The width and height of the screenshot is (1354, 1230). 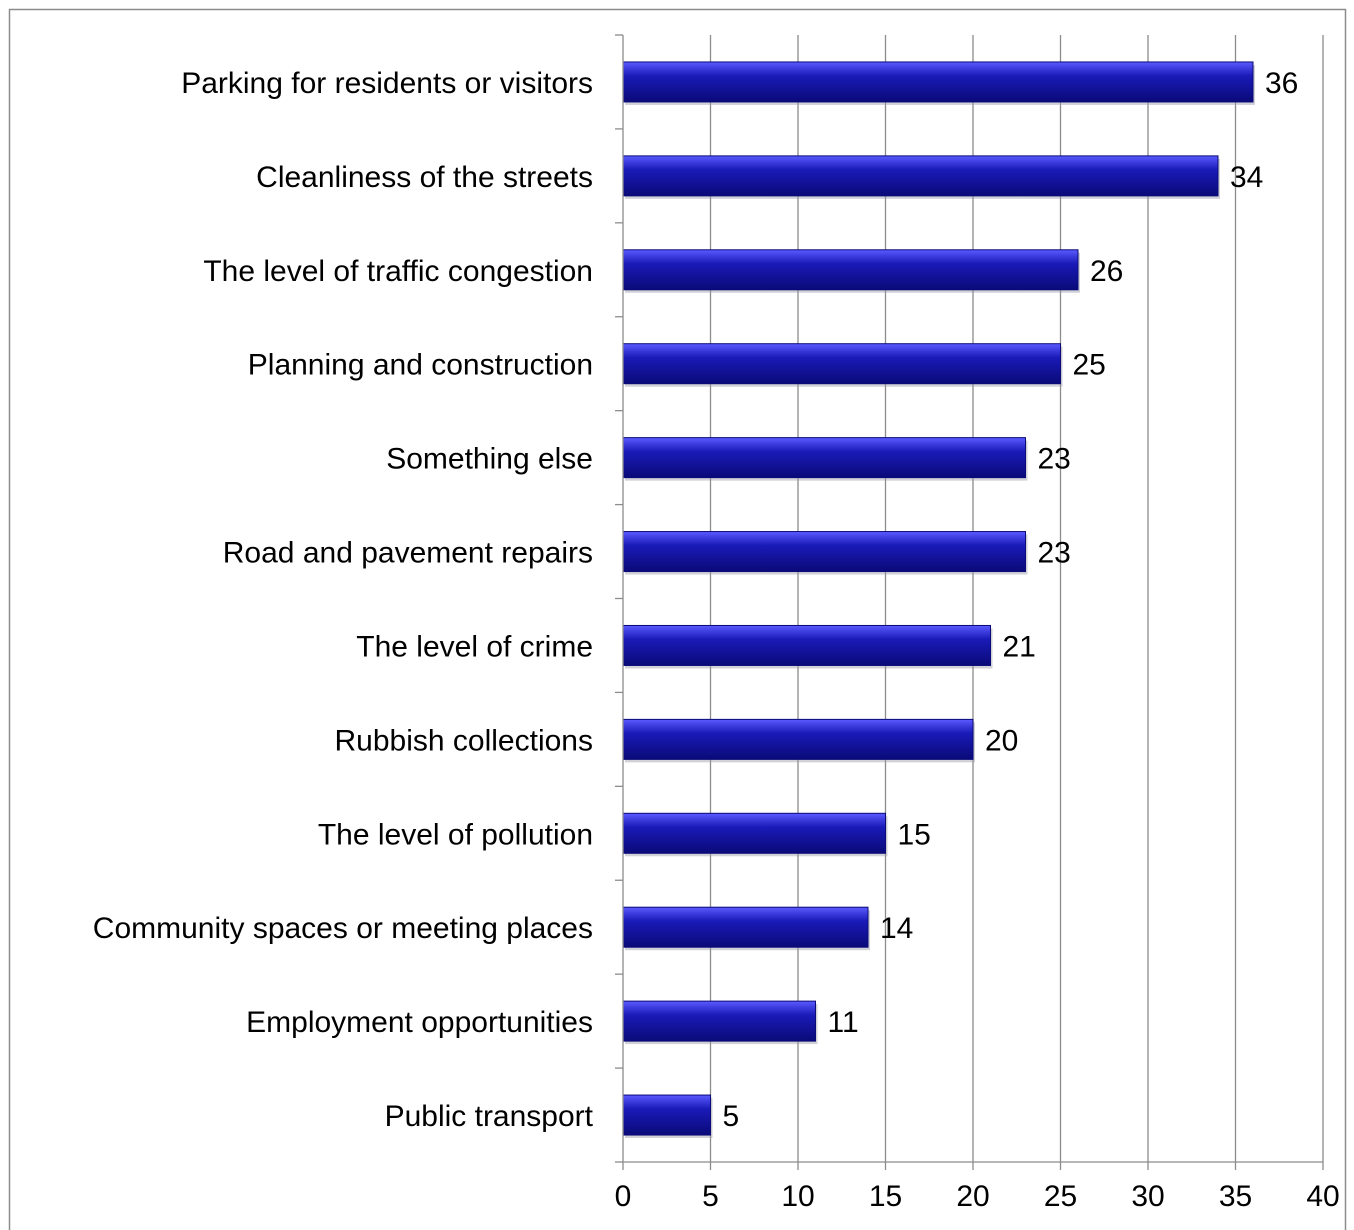 I want to click on category-label: Public transport, so click(x=489, y=1116).